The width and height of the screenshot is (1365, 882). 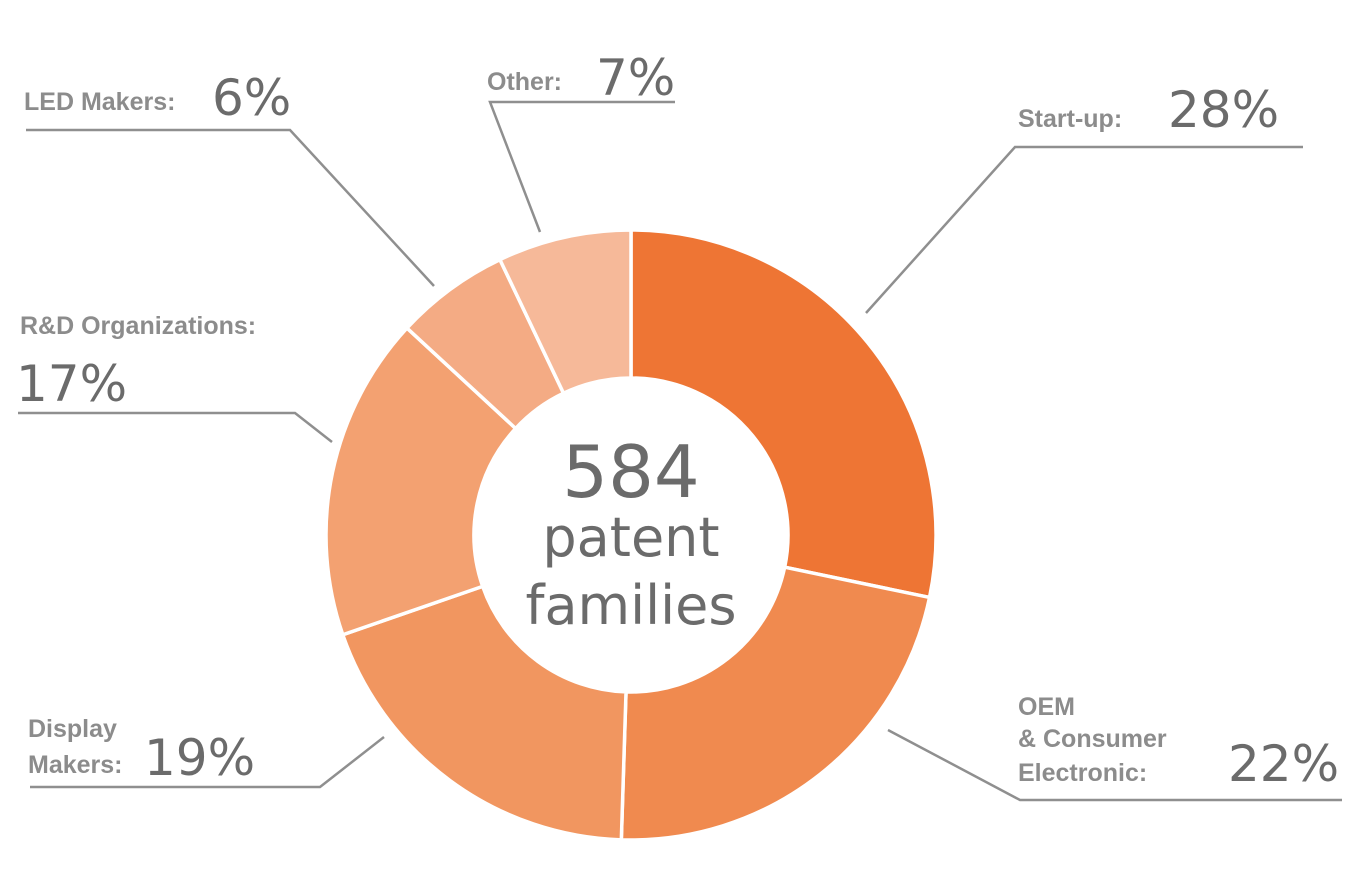 What do you see at coordinates (630, 472) in the screenshot?
I see `center-total-number: 584` at bounding box center [630, 472].